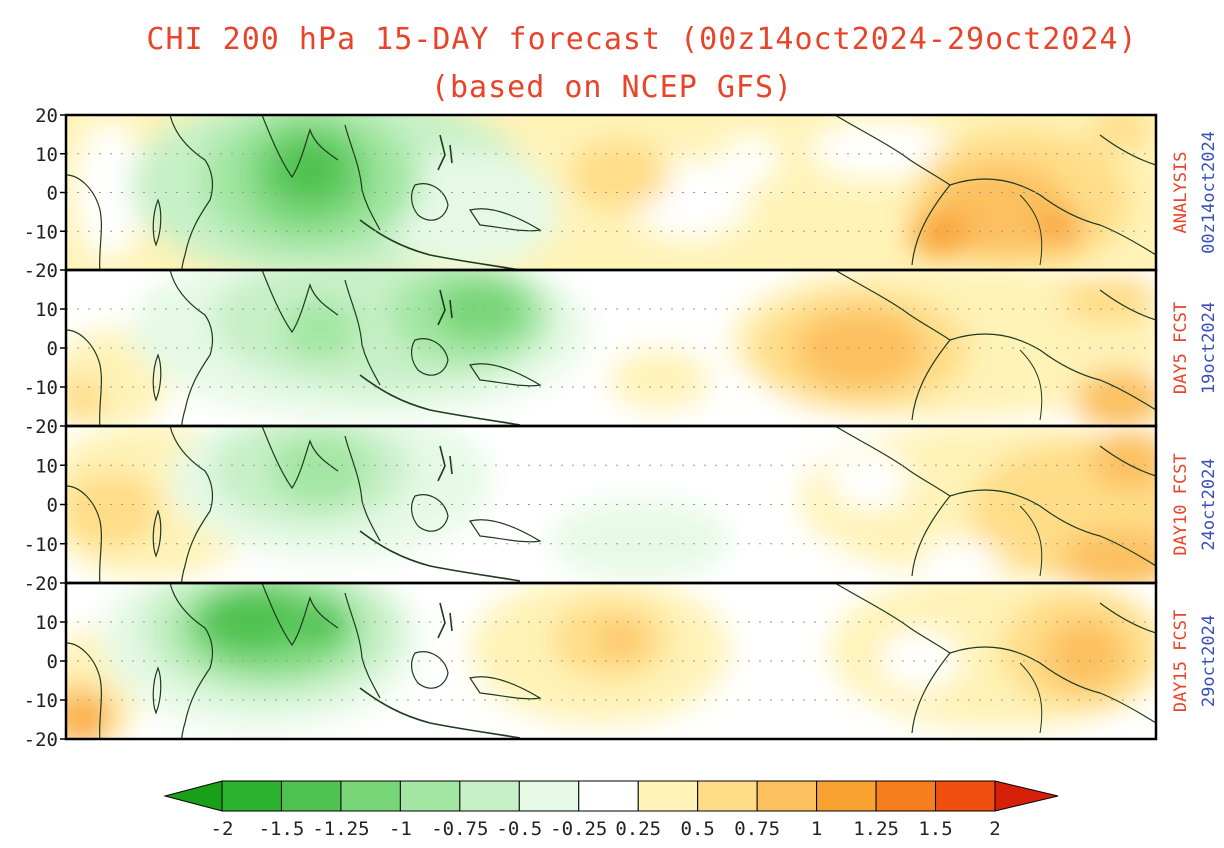 The width and height of the screenshot is (1224, 848). Describe the element at coordinates (612, 87) in the screenshot. I see `title-line-2: (based on NCEP GFS)` at that location.